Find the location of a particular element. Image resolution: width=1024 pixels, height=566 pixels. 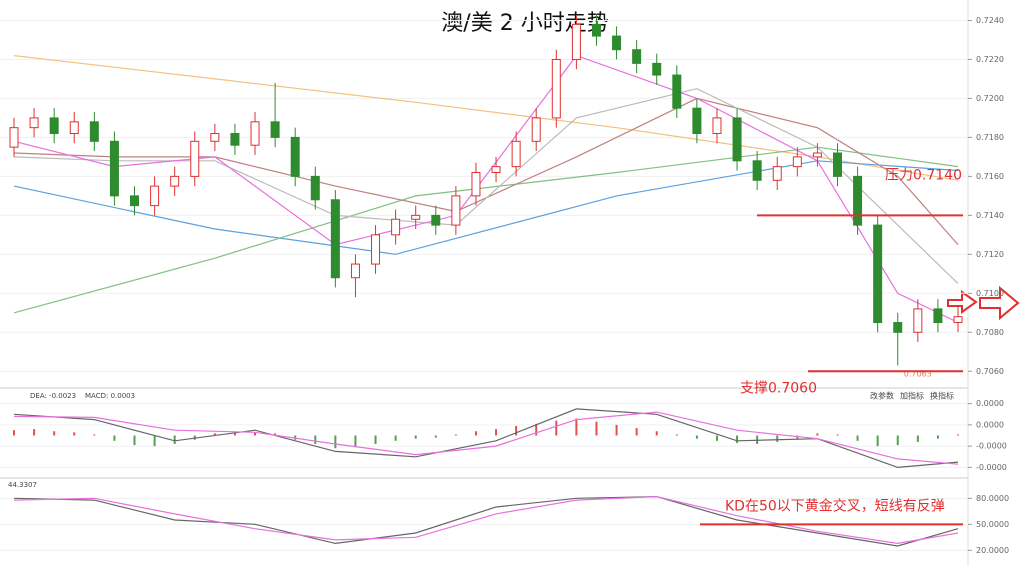

menu-button: 改参数 is located at coordinates (882, 396).